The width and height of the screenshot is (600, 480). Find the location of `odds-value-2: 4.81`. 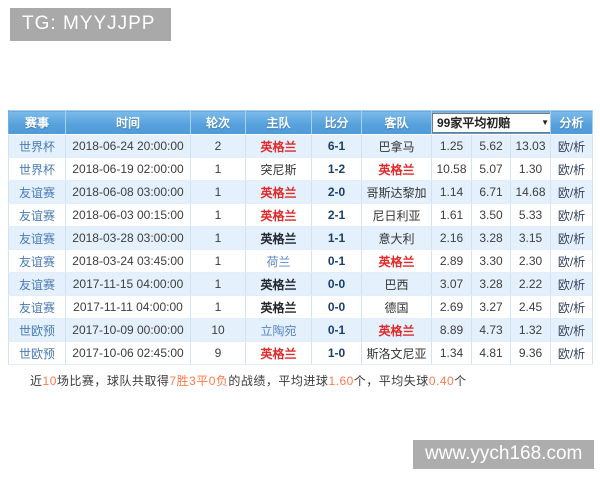

odds-value-2: 4.81 is located at coordinates (491, 353).